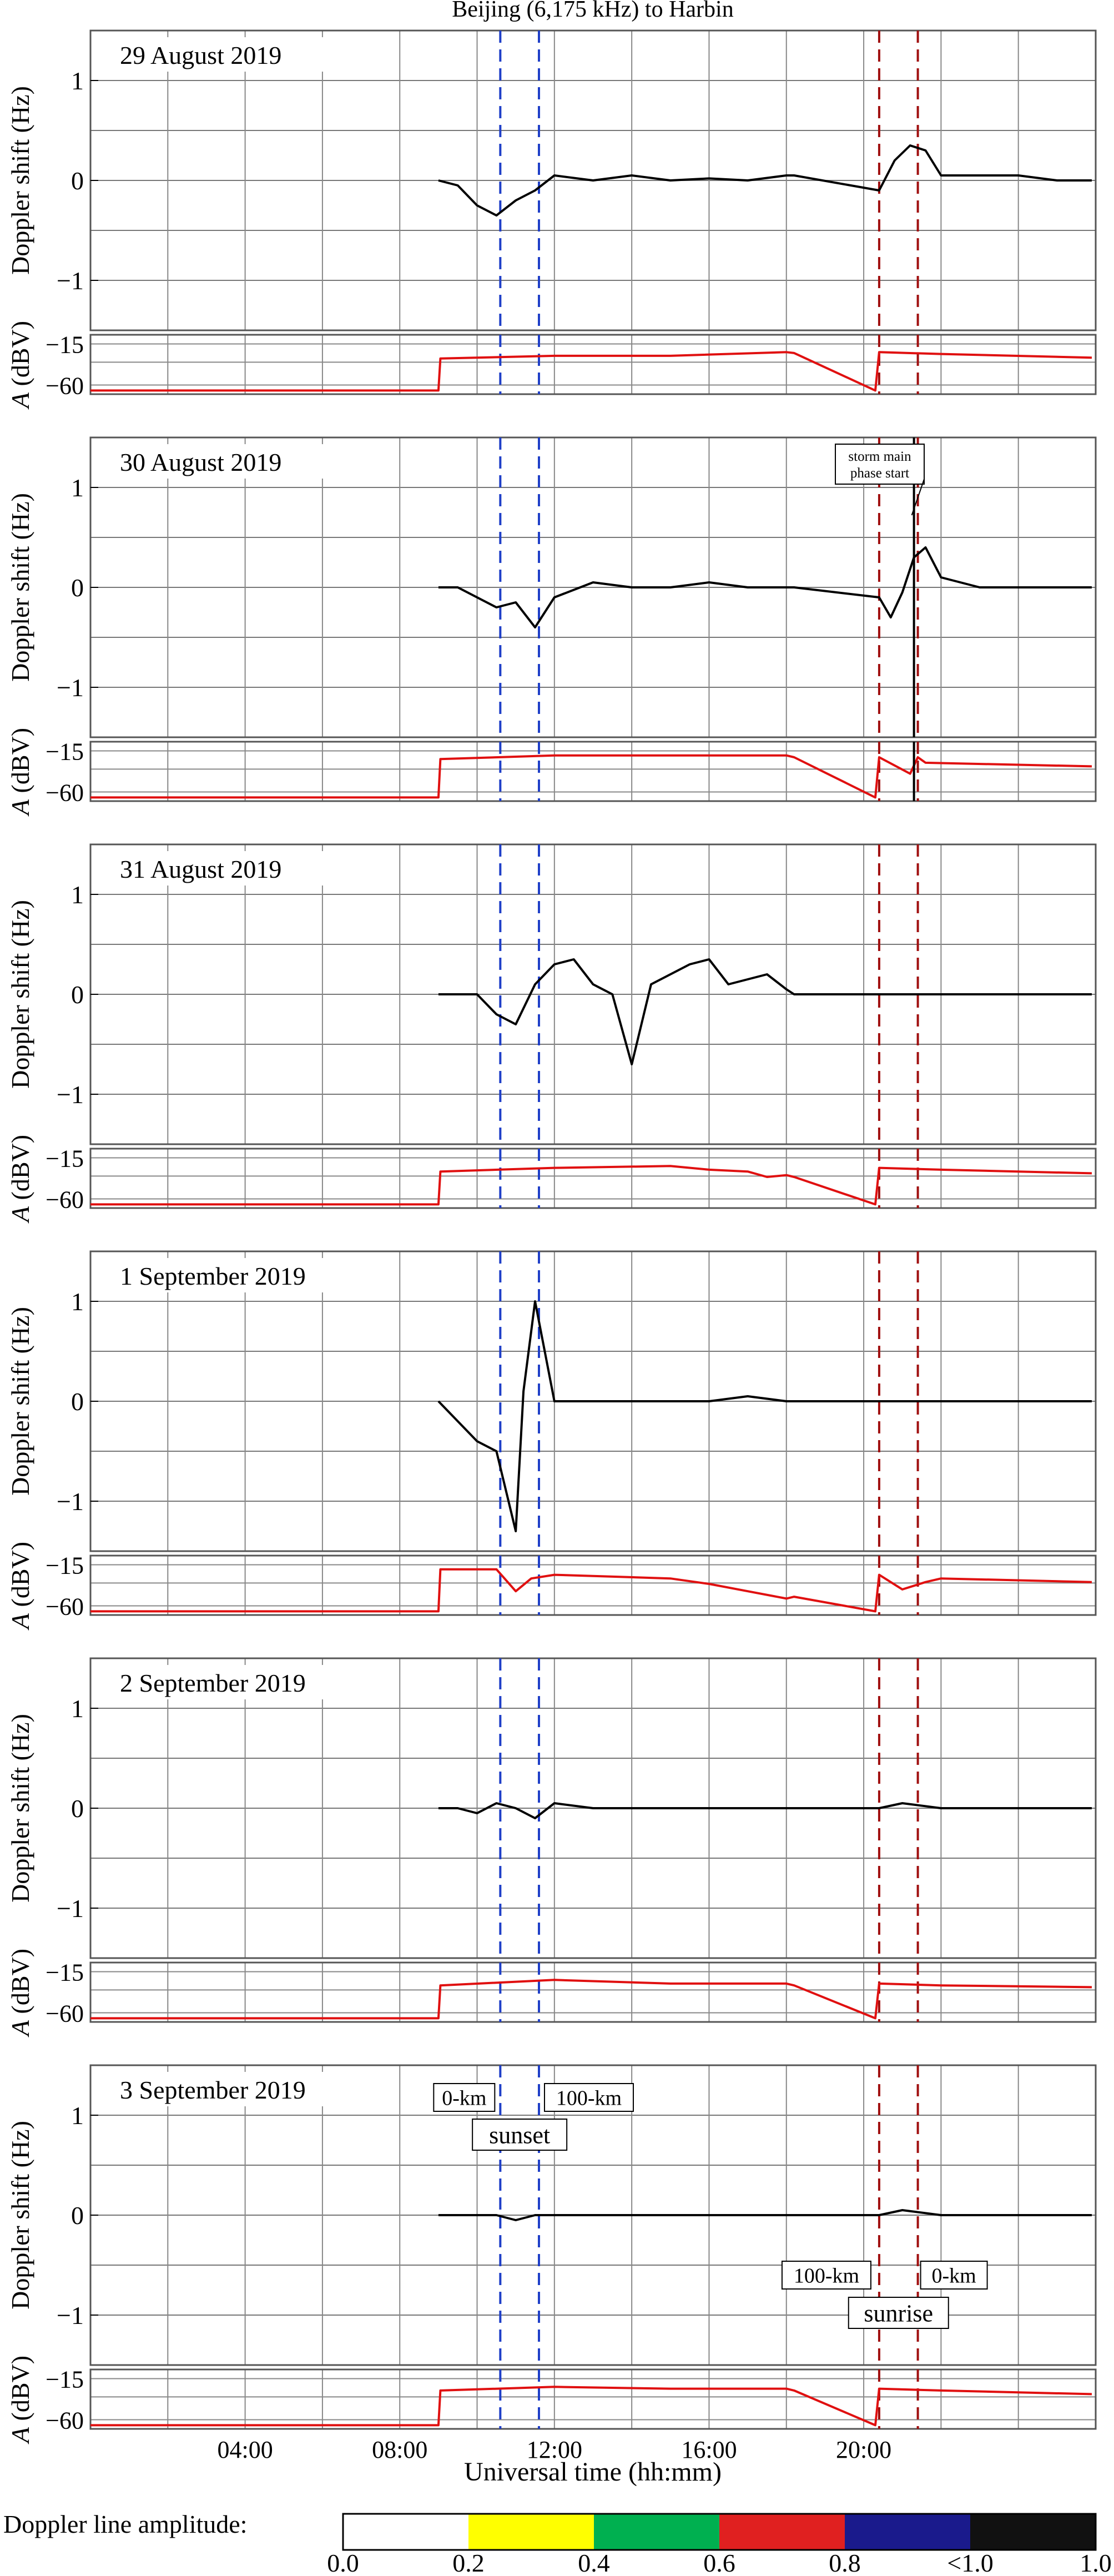 This screenshot has height=2576, width=1114. I want to click on colorbar-frame, so click(719, 2532).